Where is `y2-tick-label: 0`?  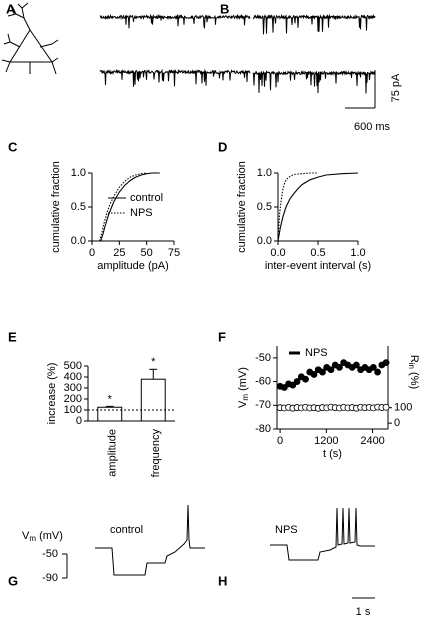
y2-tick-label: 0 is located at coordinates (397, 423).